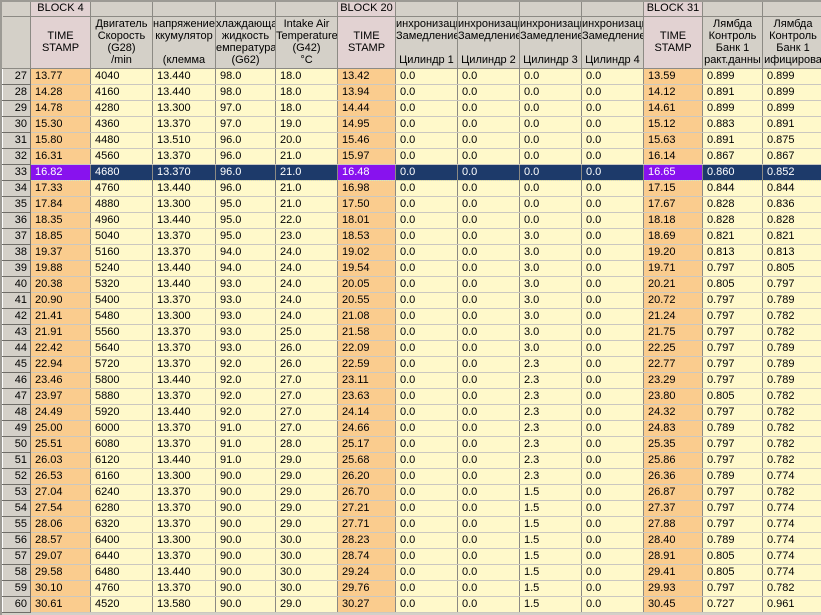 This screenshot has width=821, height=615. Describe the element at coordinates (60, 140) in the screenshot. I see `timestamp-cell: 15.80` at that location.